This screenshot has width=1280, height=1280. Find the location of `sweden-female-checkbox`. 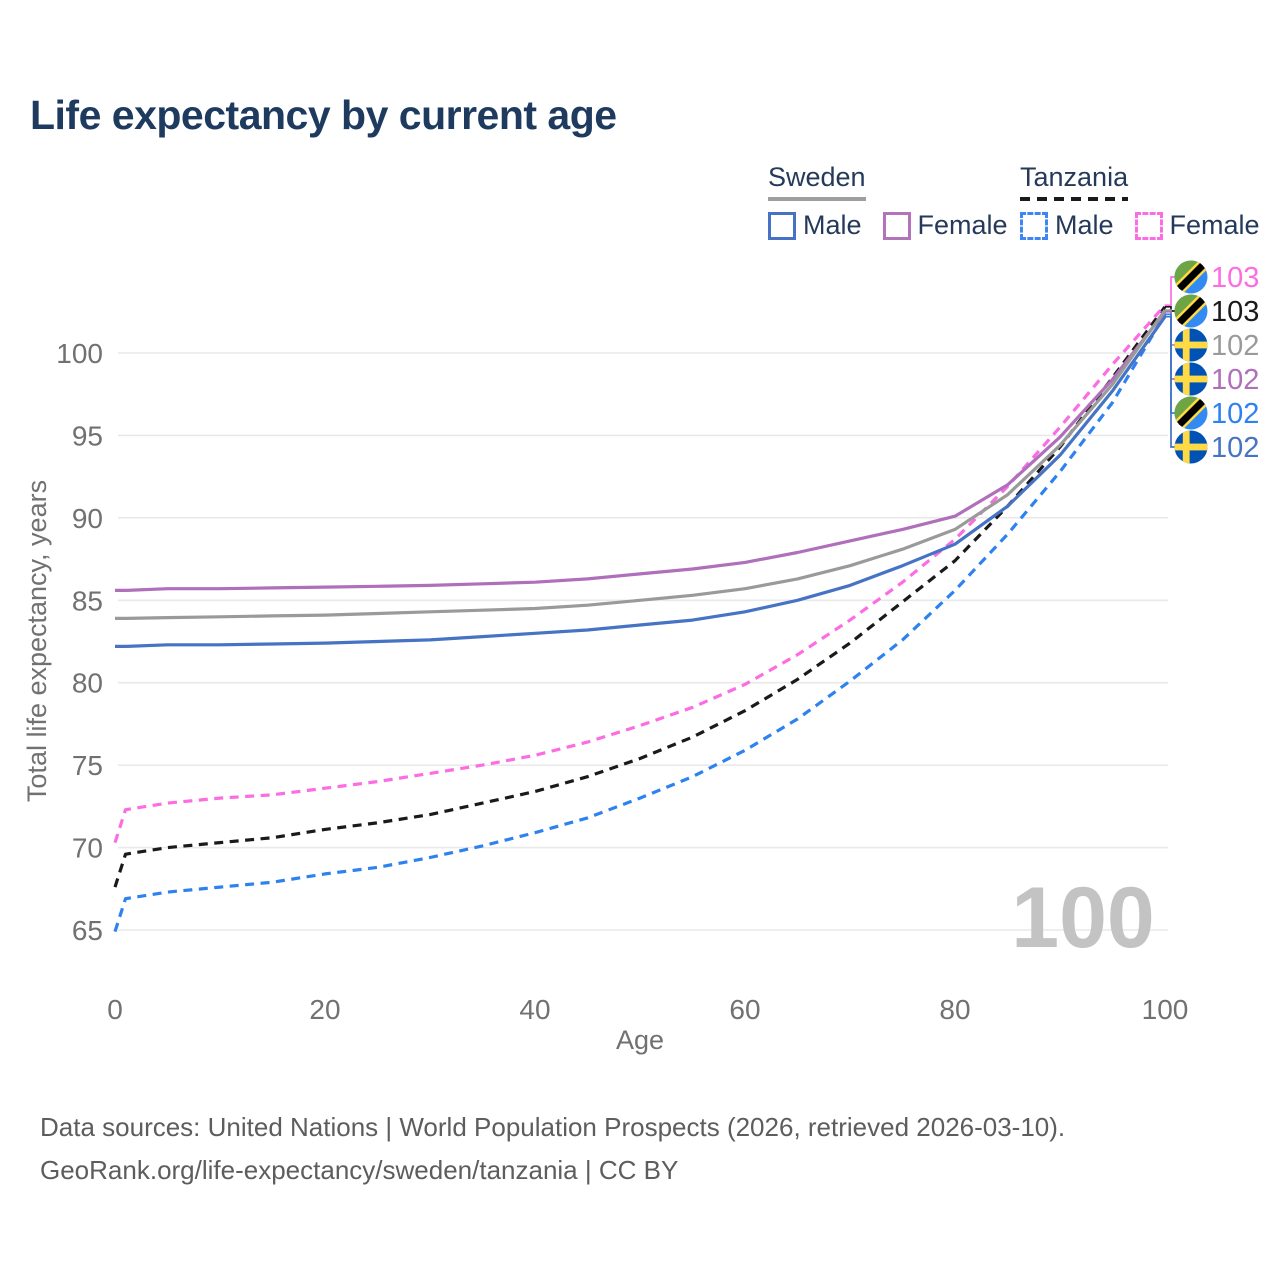

sweden-female-checkbox is located at coordinates (896, 225).